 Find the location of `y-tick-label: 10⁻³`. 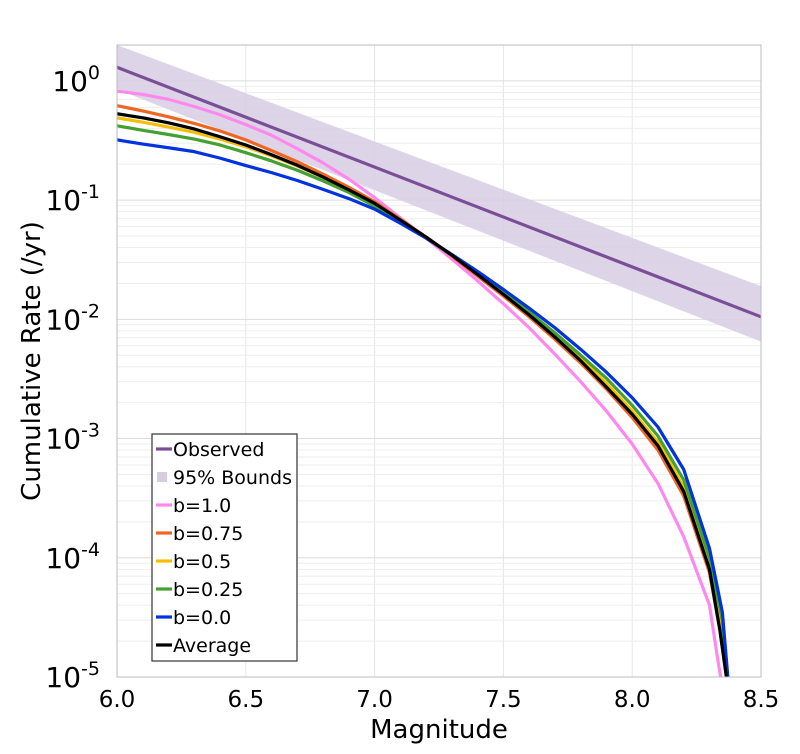

y-tick-label: 10⁻³ is located at coordinates (72, 438).